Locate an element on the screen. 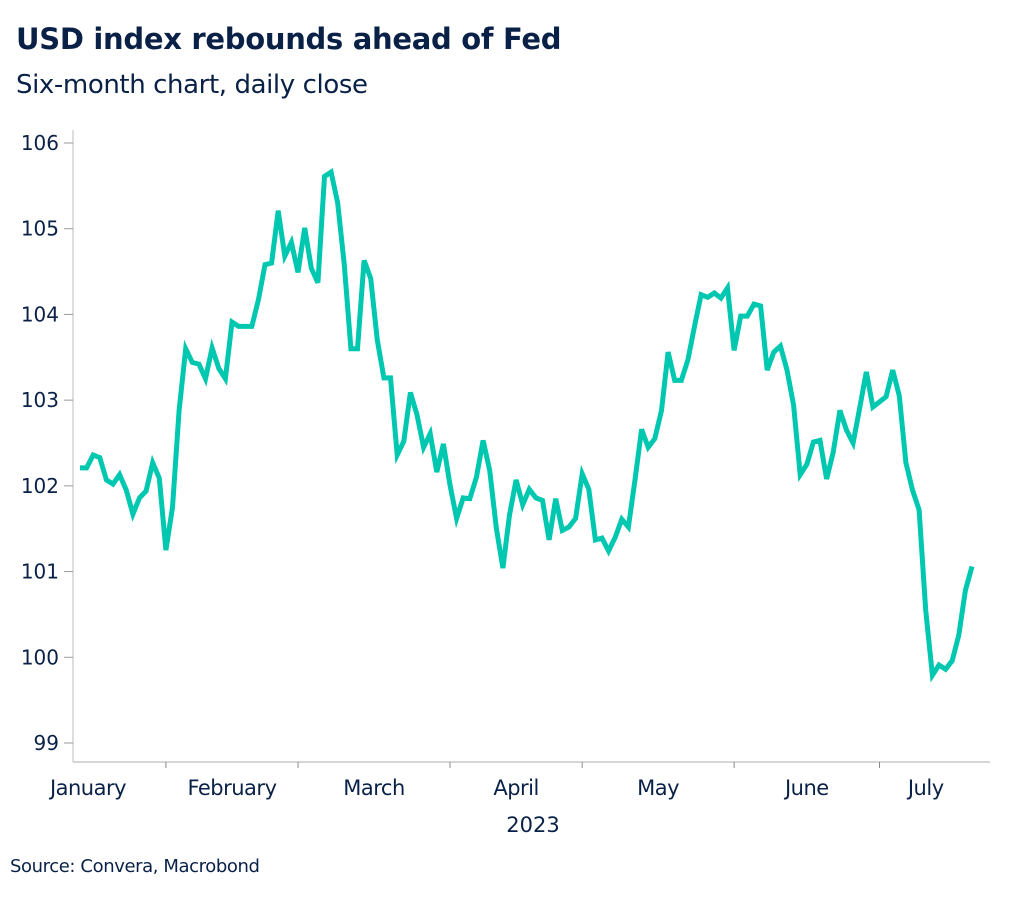  x-tick-label: January is located at coordinates (87, 788).